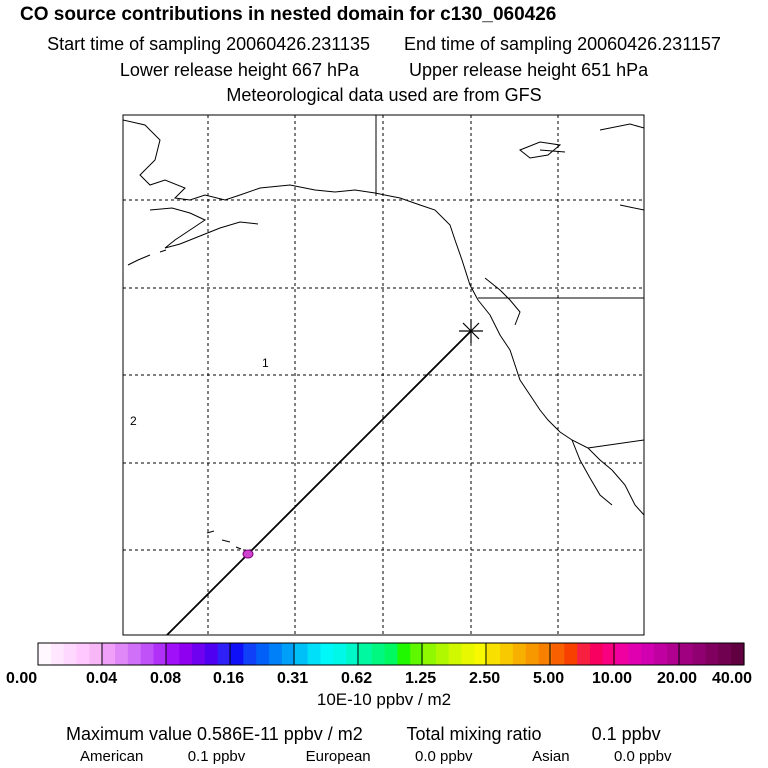  What do you see at coordinates (628, 492) in the screenshot?
I see `mexico-coast` at bounding box center [628, 492].